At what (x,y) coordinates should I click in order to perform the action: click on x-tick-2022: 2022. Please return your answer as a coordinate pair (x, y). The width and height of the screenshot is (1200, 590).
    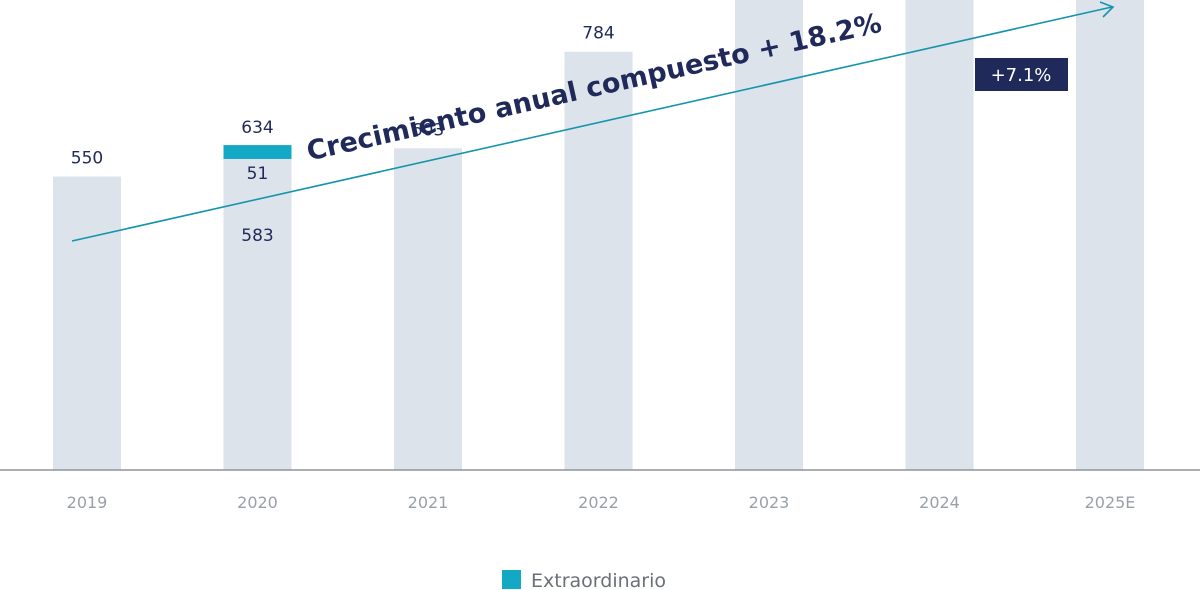
    Looking at the image, I should click on (598, 502).